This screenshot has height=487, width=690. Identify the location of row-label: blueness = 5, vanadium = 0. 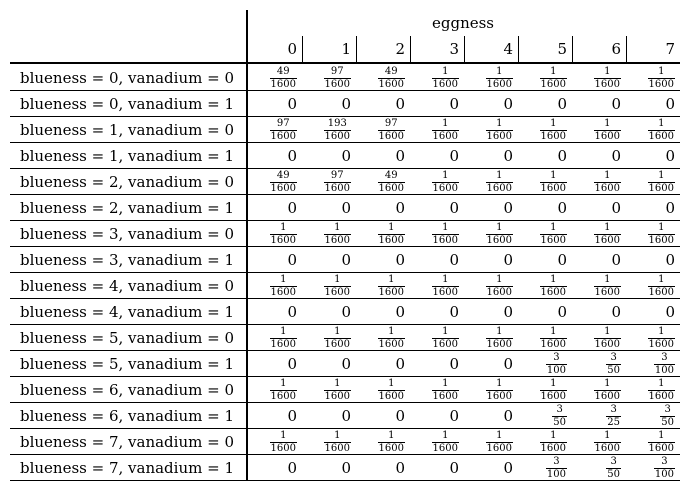
(126, 338).